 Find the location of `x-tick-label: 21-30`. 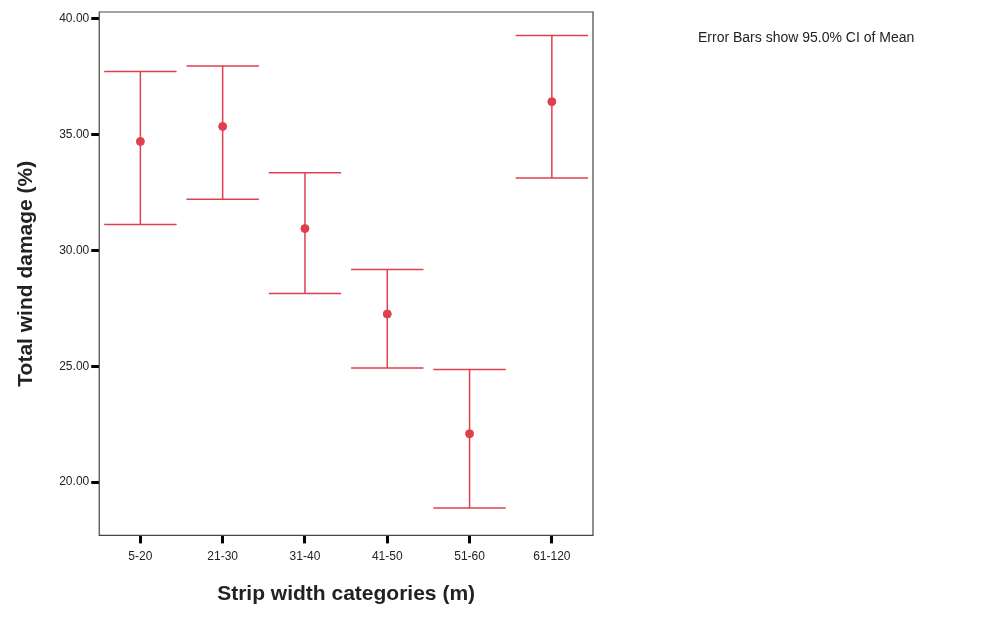

x-tick-label: 21-30 is located at coordinates (223, 555).